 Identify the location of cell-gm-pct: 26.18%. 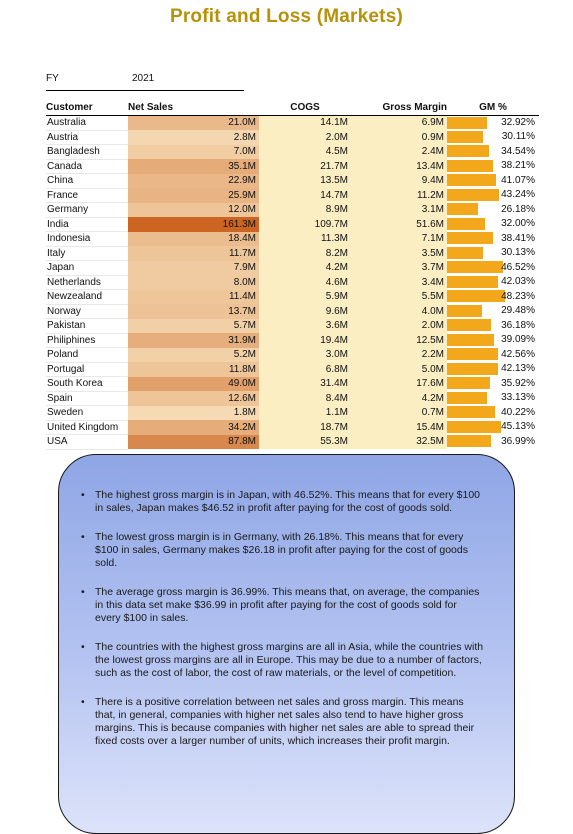
(493, 210).